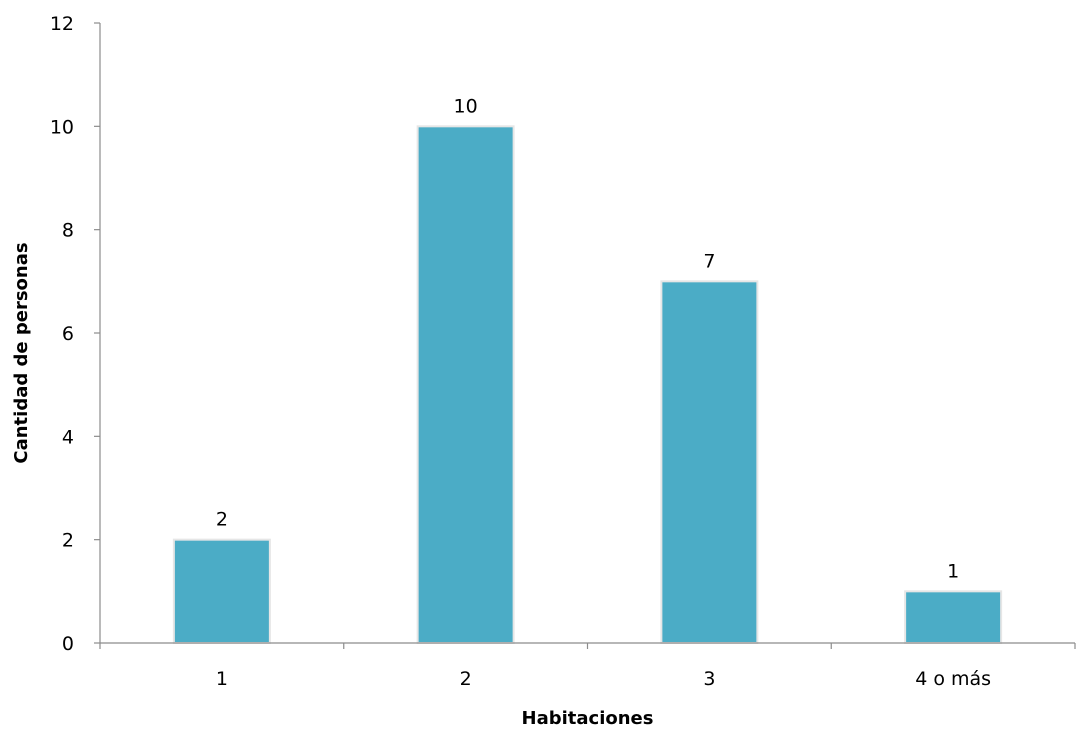 This screenshot has height=731, width=1083. What do you see at coordinates (709, 261) in the screenshot?
I see `data-label: 7` at bounding box center [709, 261].